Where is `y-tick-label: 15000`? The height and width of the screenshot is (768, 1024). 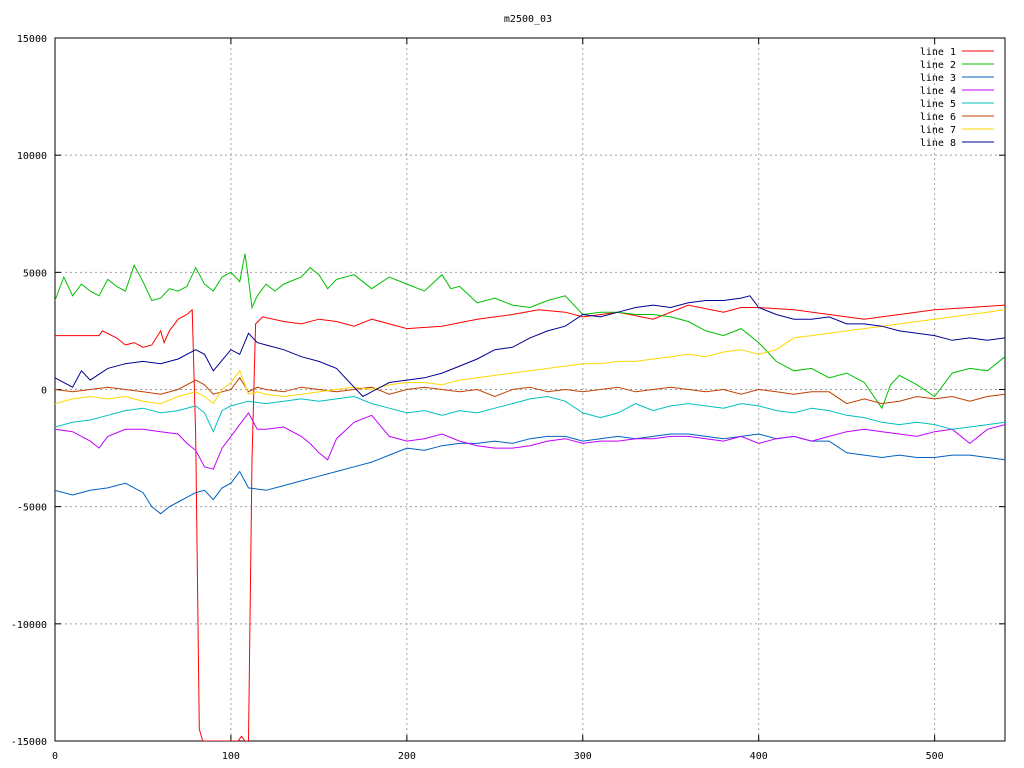
y-tick-label: 15000 is located at coordinates (32, 39).